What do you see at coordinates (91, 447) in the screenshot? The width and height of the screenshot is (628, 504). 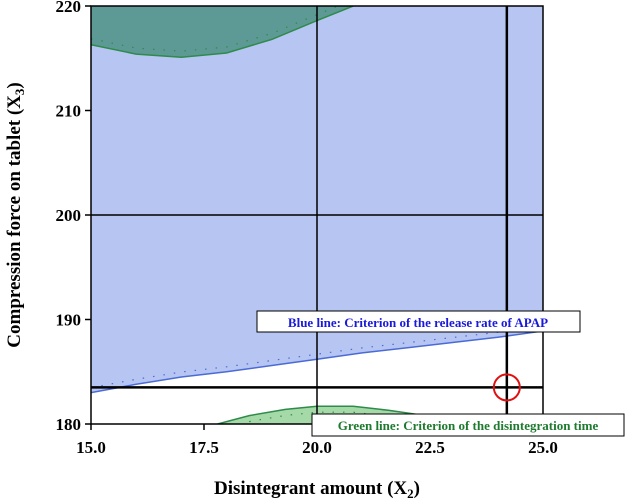 I see `x-tick-label: 15.0` at bounding box center [91, 447].